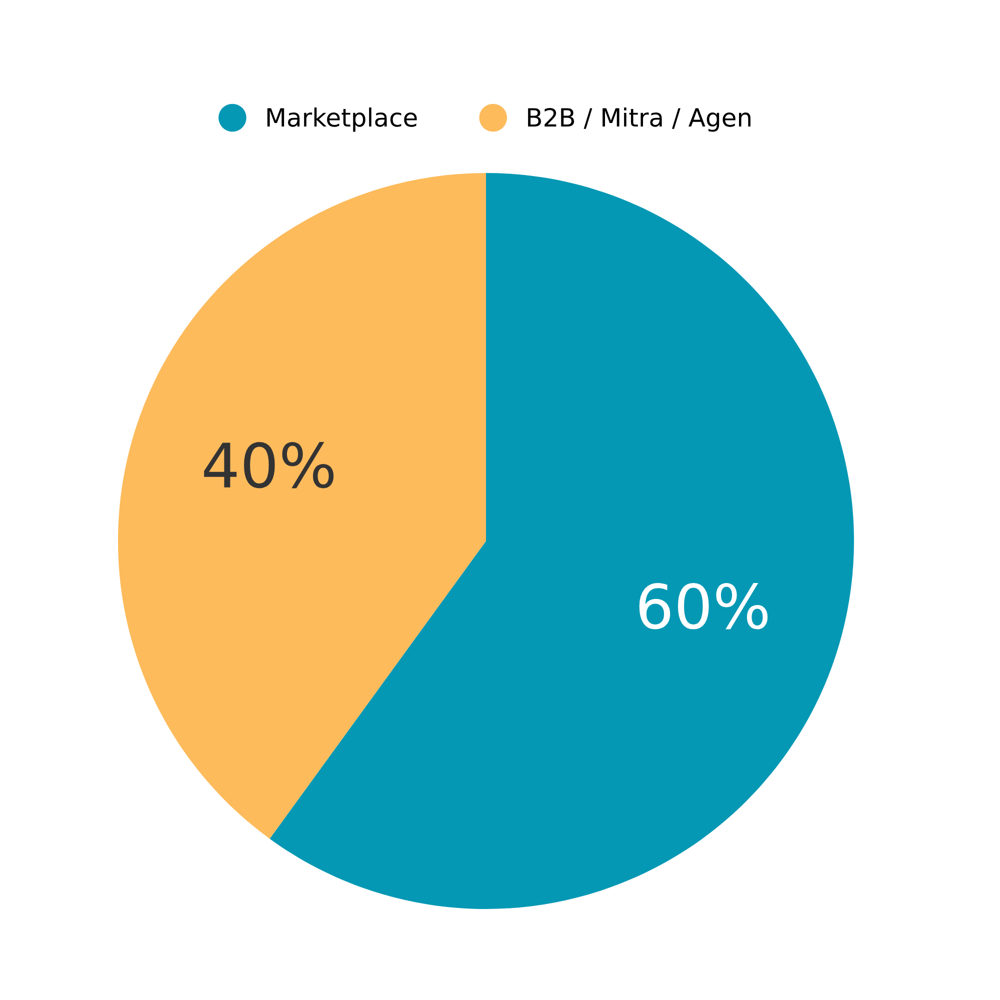  I want to click on legend-label: Marketplace, so click(342, 120).